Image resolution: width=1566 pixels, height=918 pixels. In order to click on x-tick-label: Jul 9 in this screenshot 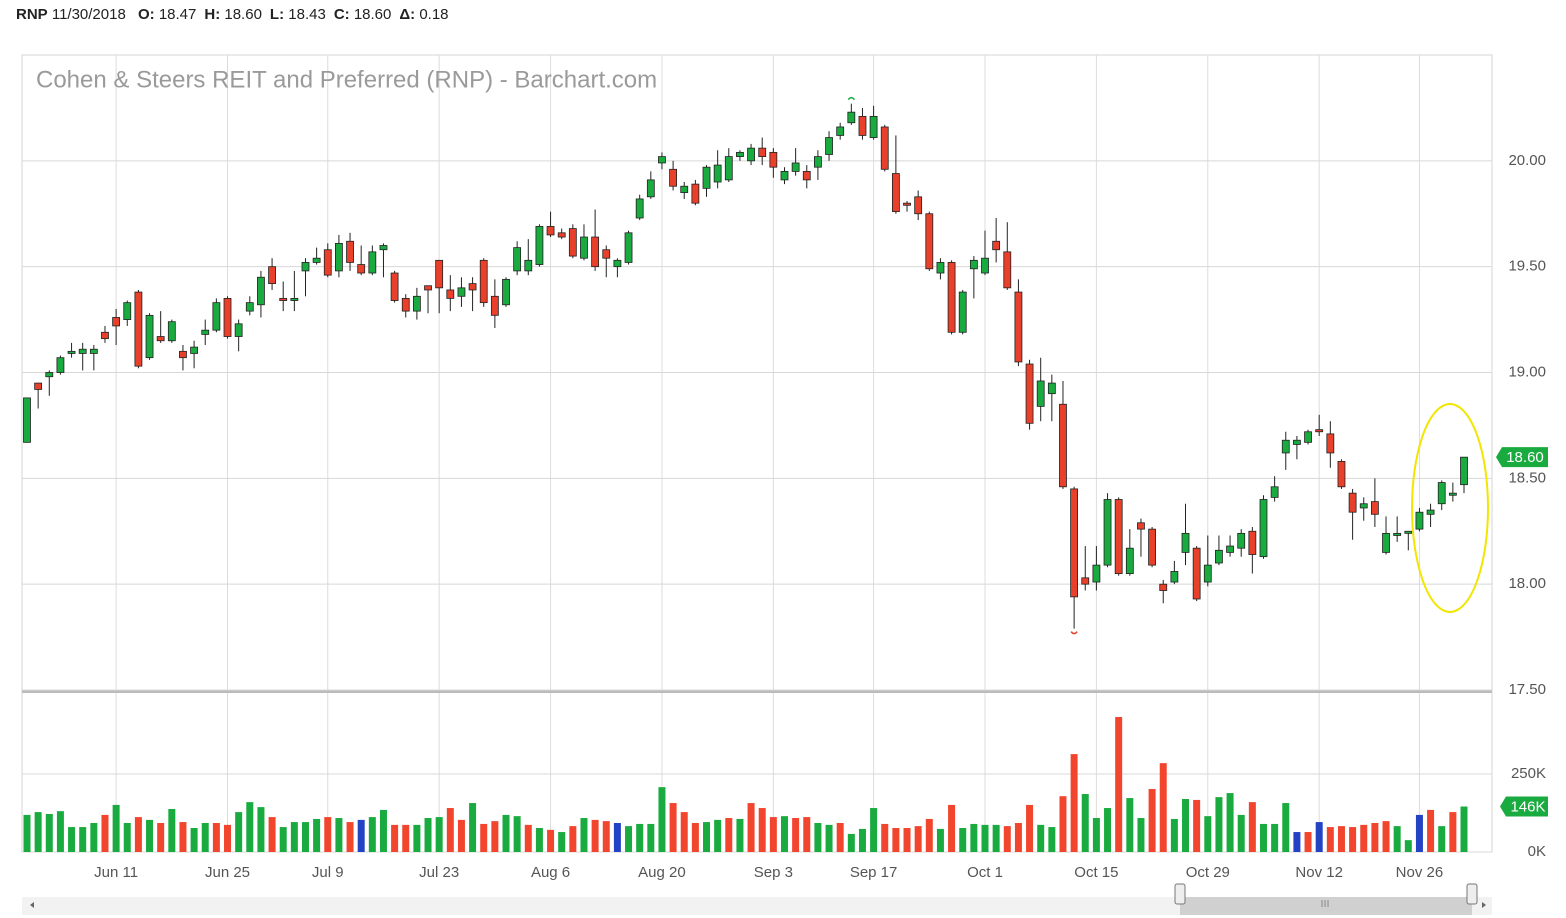, I will do `click(328, 872)`.